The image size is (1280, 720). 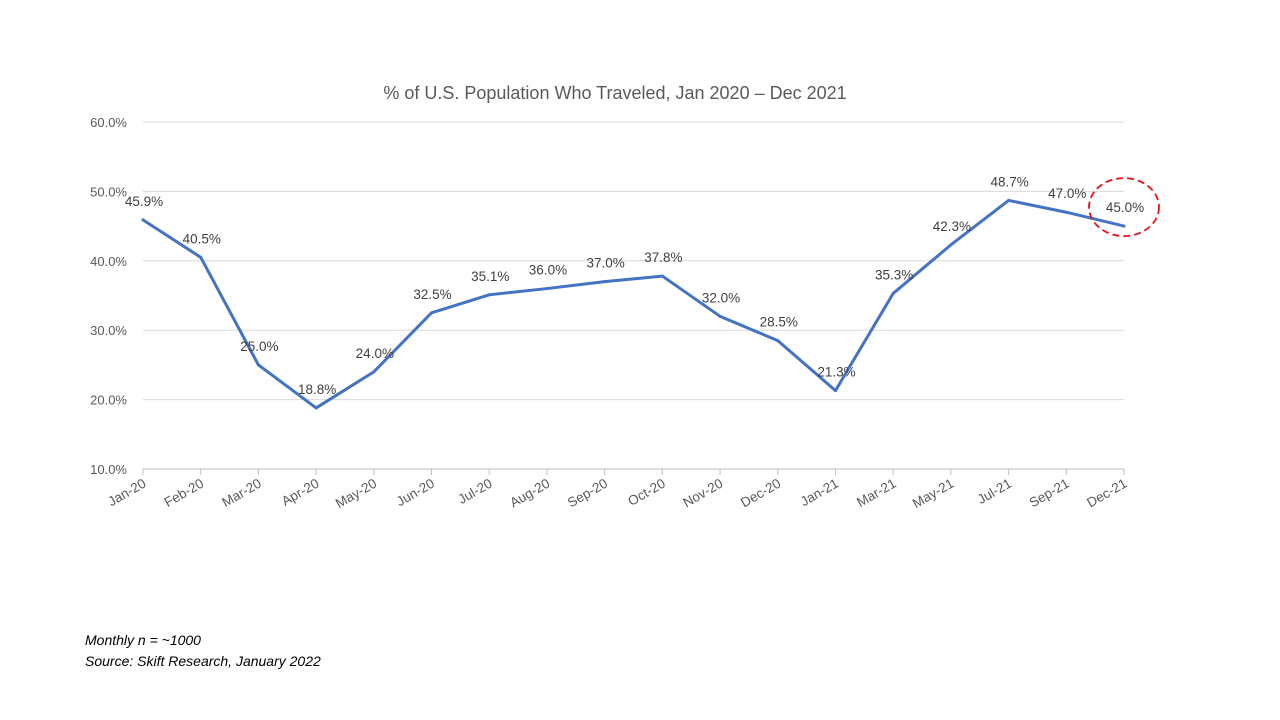 What do you see at coordinates (490, 276) in the screenshot?
I see `data-label: 35.1%` at bounding box center [490, 276].